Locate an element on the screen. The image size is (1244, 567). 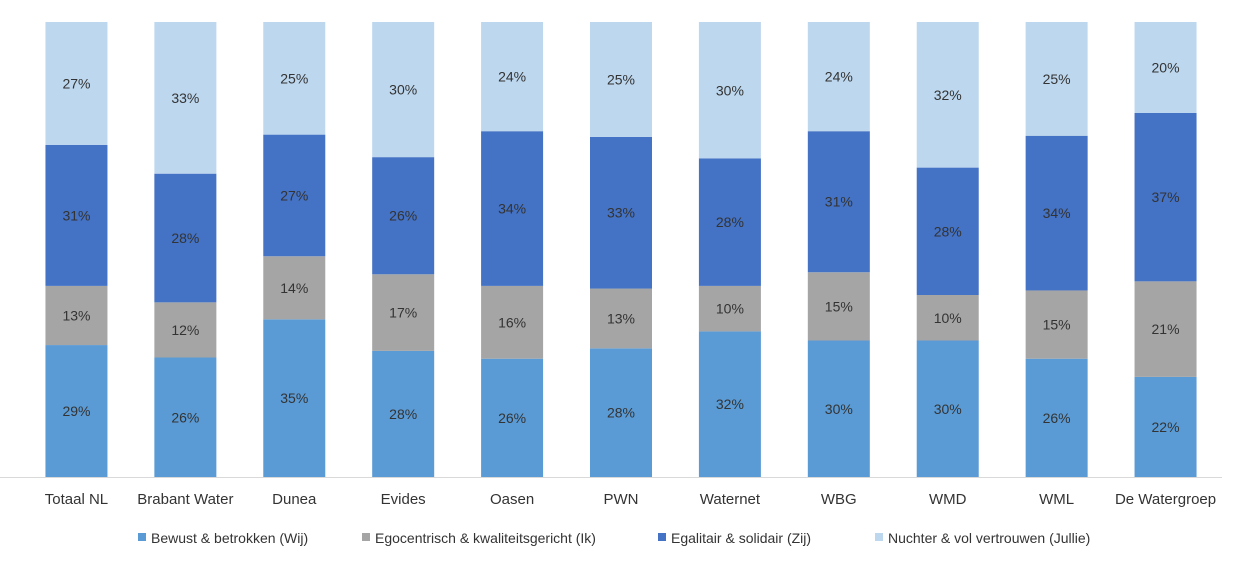
data-label: 15% is located at coordinates (839, 306).